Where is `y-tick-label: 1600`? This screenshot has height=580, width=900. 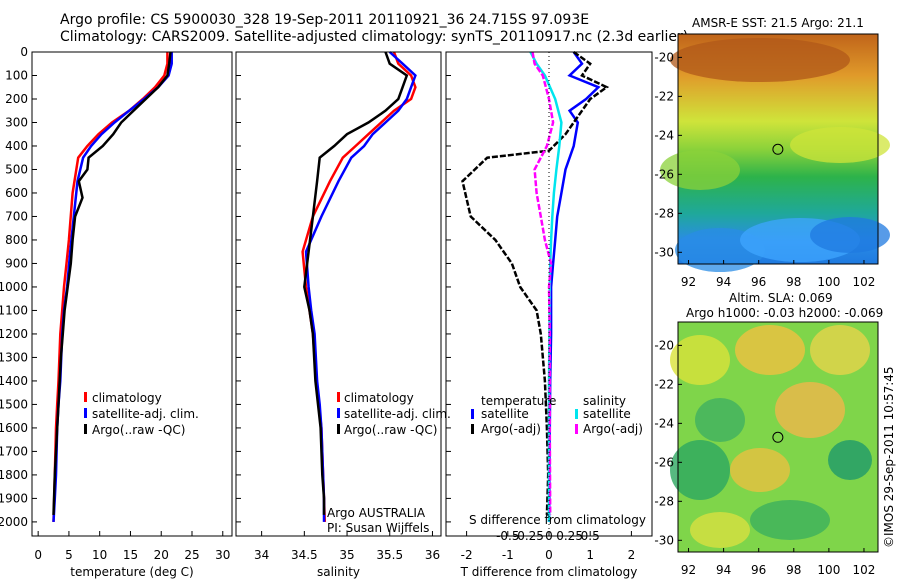 y-tick-label: 1600 is located at coordinates (14, 428).